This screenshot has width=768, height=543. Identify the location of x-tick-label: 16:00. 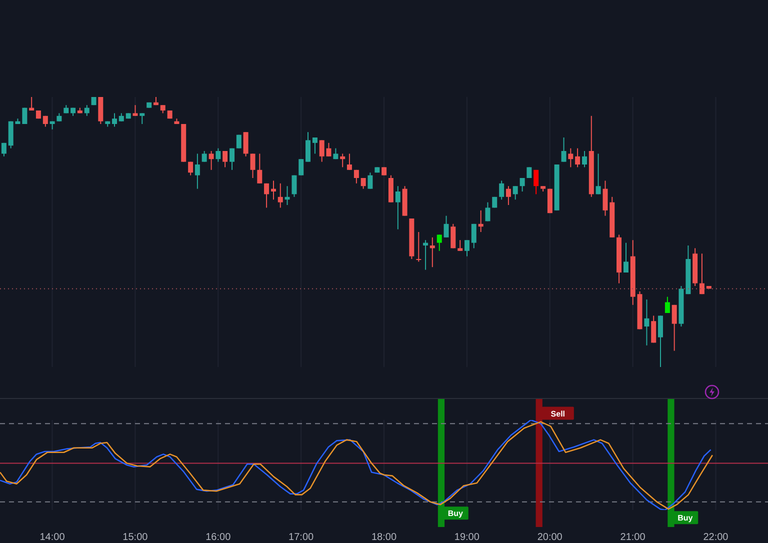
(219, 537).